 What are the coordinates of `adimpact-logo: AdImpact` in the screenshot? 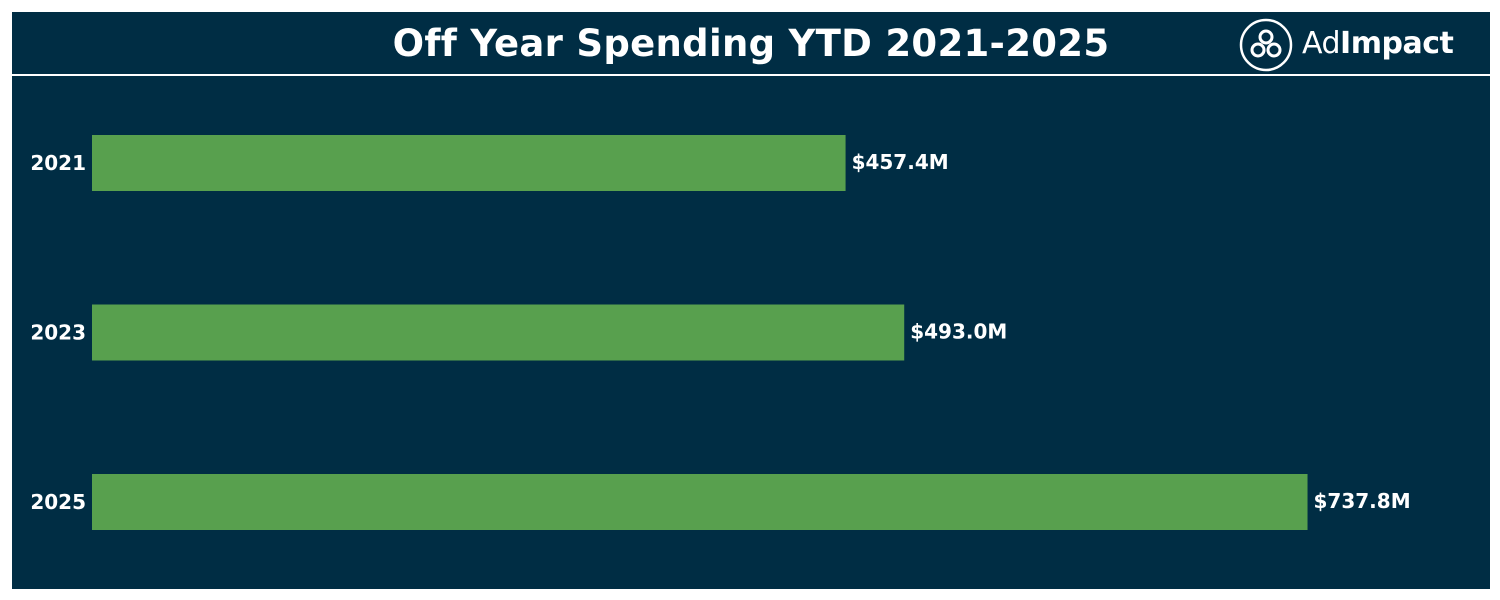 It's located at (1358, 45).